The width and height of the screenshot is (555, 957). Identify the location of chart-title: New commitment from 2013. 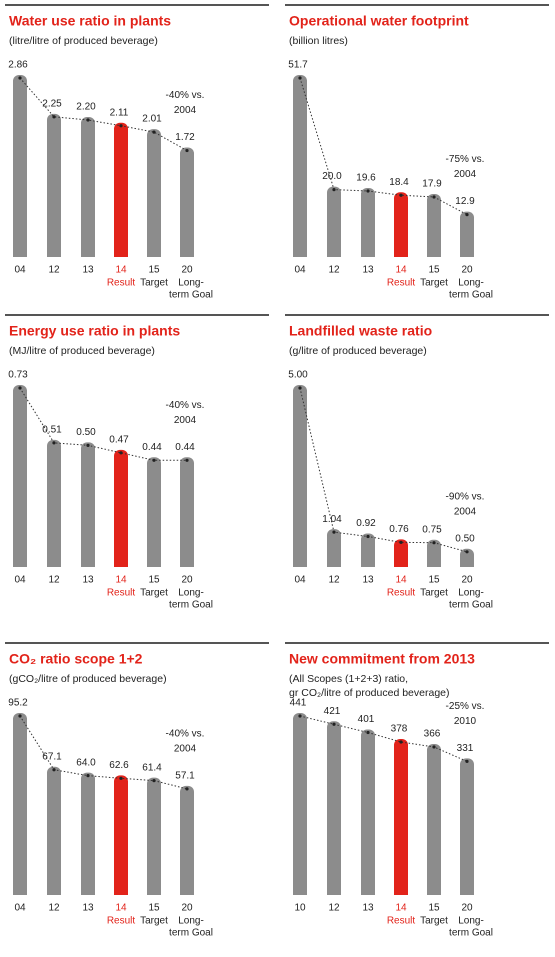
(382, 659).